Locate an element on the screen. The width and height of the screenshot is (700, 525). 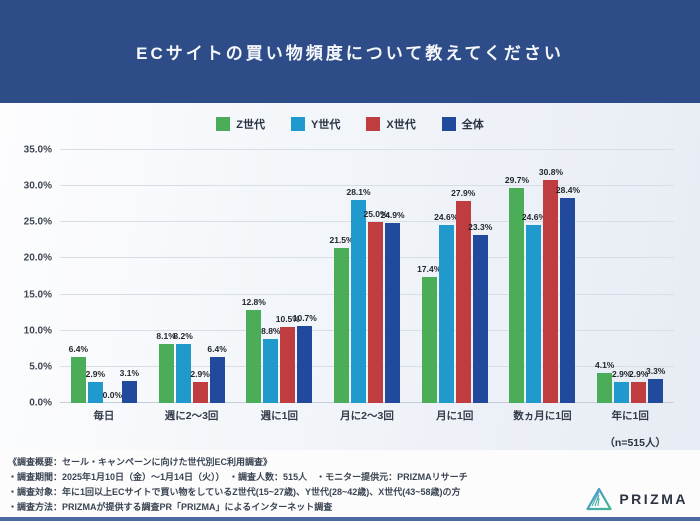
bar-全体-3: 24.9% is located at coordinates (392, 306).